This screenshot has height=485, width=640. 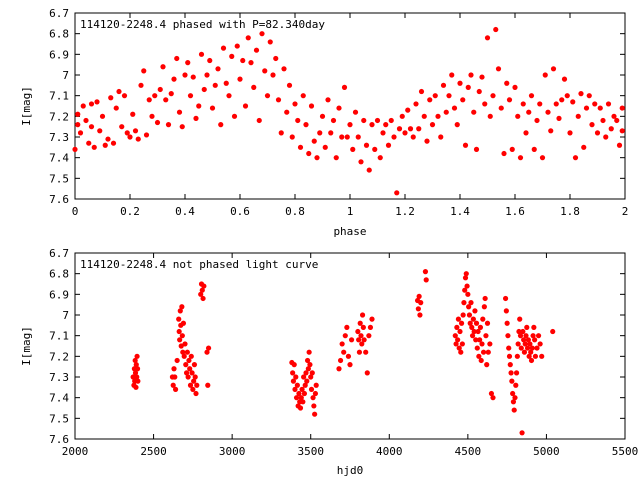 What do you see at coordinates (405, 211) in the screenshot?
I see `phased-x-tick-label: 1.2` at bounding box center [405, 211].